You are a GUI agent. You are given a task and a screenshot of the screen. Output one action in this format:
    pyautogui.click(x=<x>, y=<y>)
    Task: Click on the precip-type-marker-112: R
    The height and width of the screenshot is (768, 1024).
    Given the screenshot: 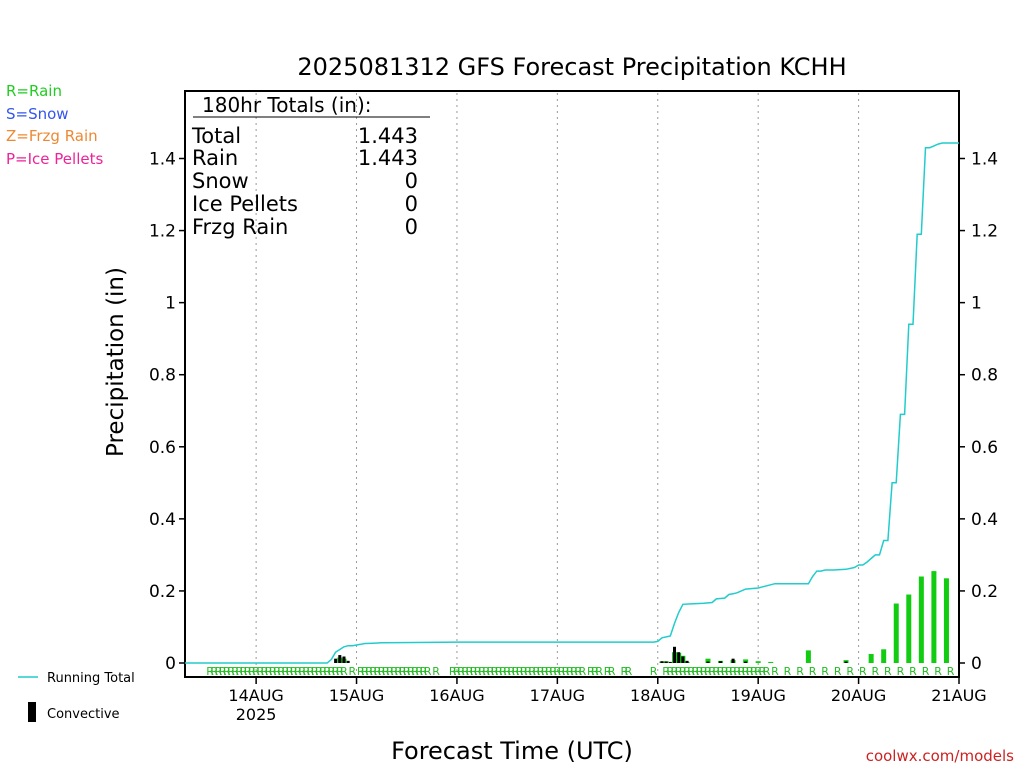 What is the action you would take?
    pyautogui.click(x=750, y=671)
    